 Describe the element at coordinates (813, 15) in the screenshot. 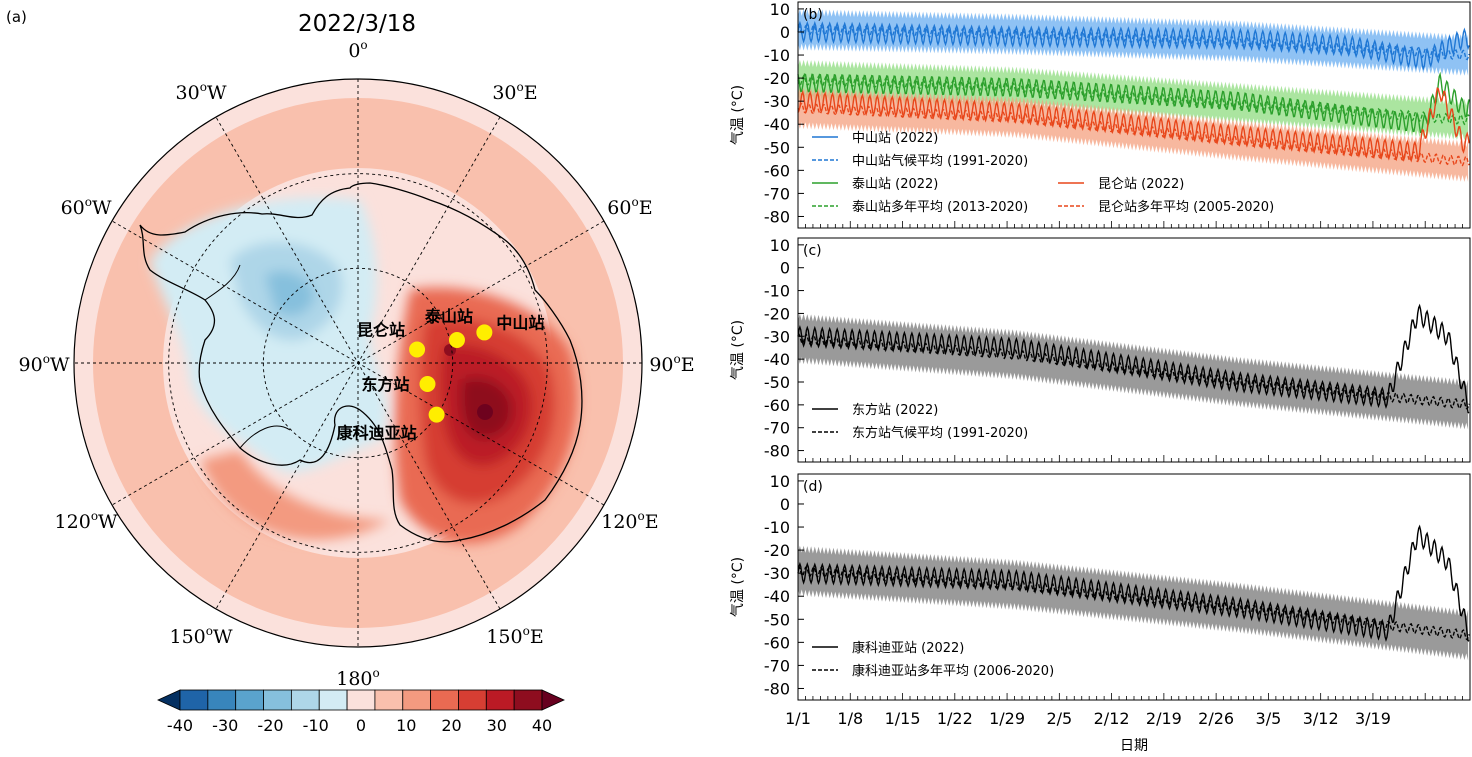

I see `panel-label: (b)` at that location.